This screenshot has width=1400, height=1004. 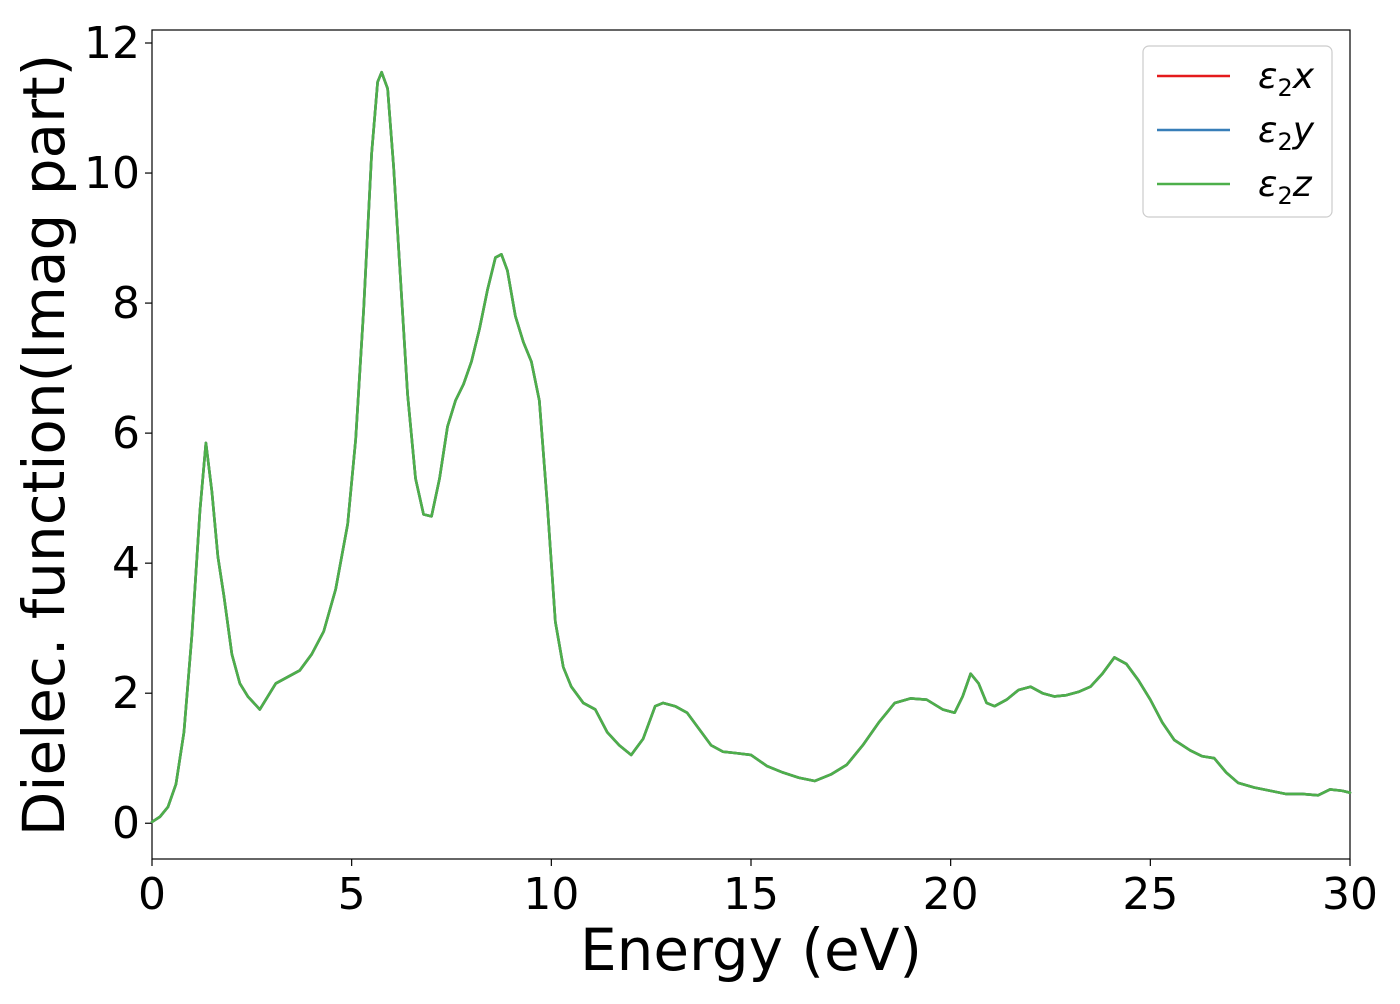 I want to click on x-tick-label: 20, so click(x=951, y=894).